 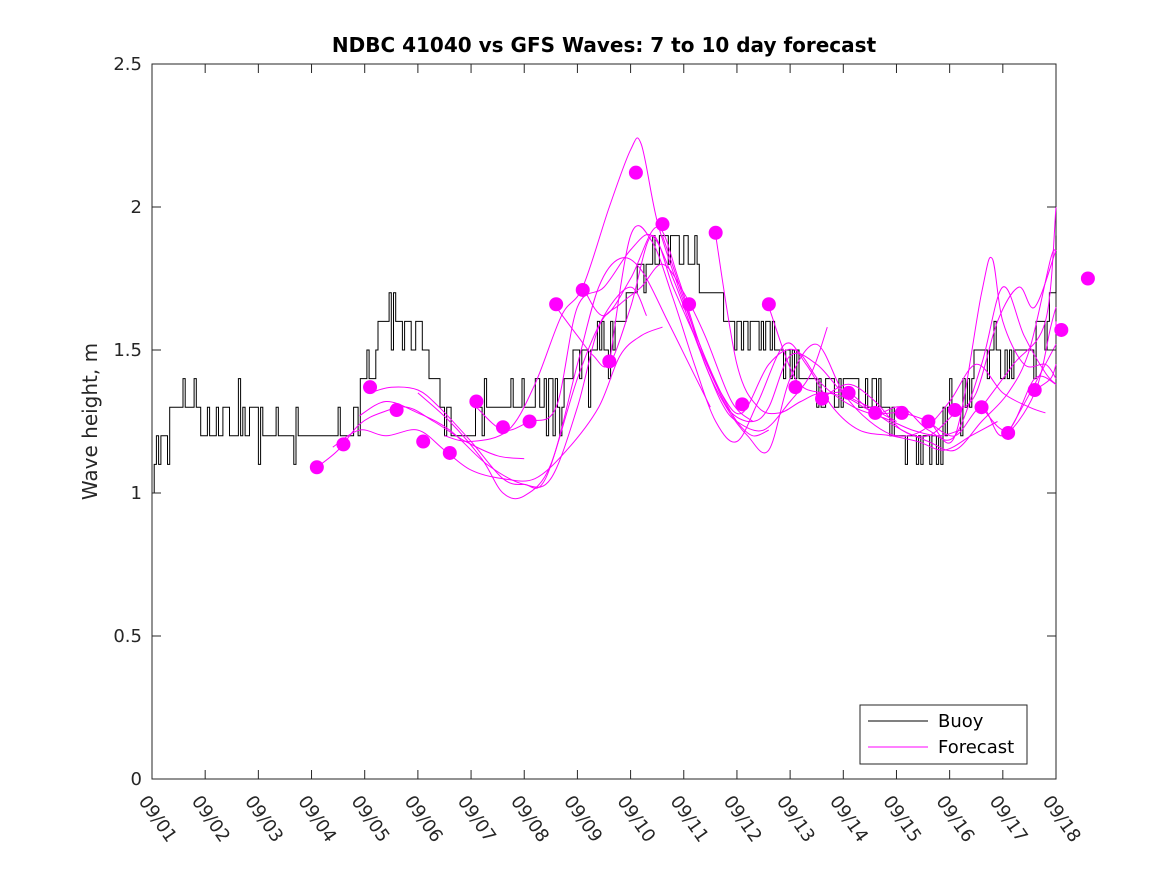 What do you see at coordinates (961, 721) in the screenshot?
I see `legend-label-buoy: Buoy` at bounding box center [961, 721].